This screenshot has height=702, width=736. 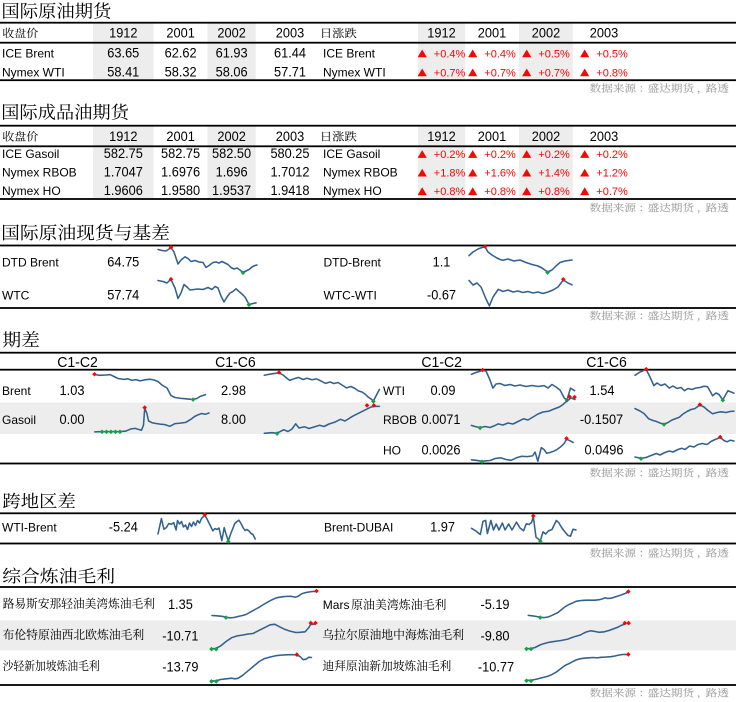 What do you see at coordinates (180, 605) in the screenshot?
I see `svg-text: 1.35` at bounding box center [180, 605].